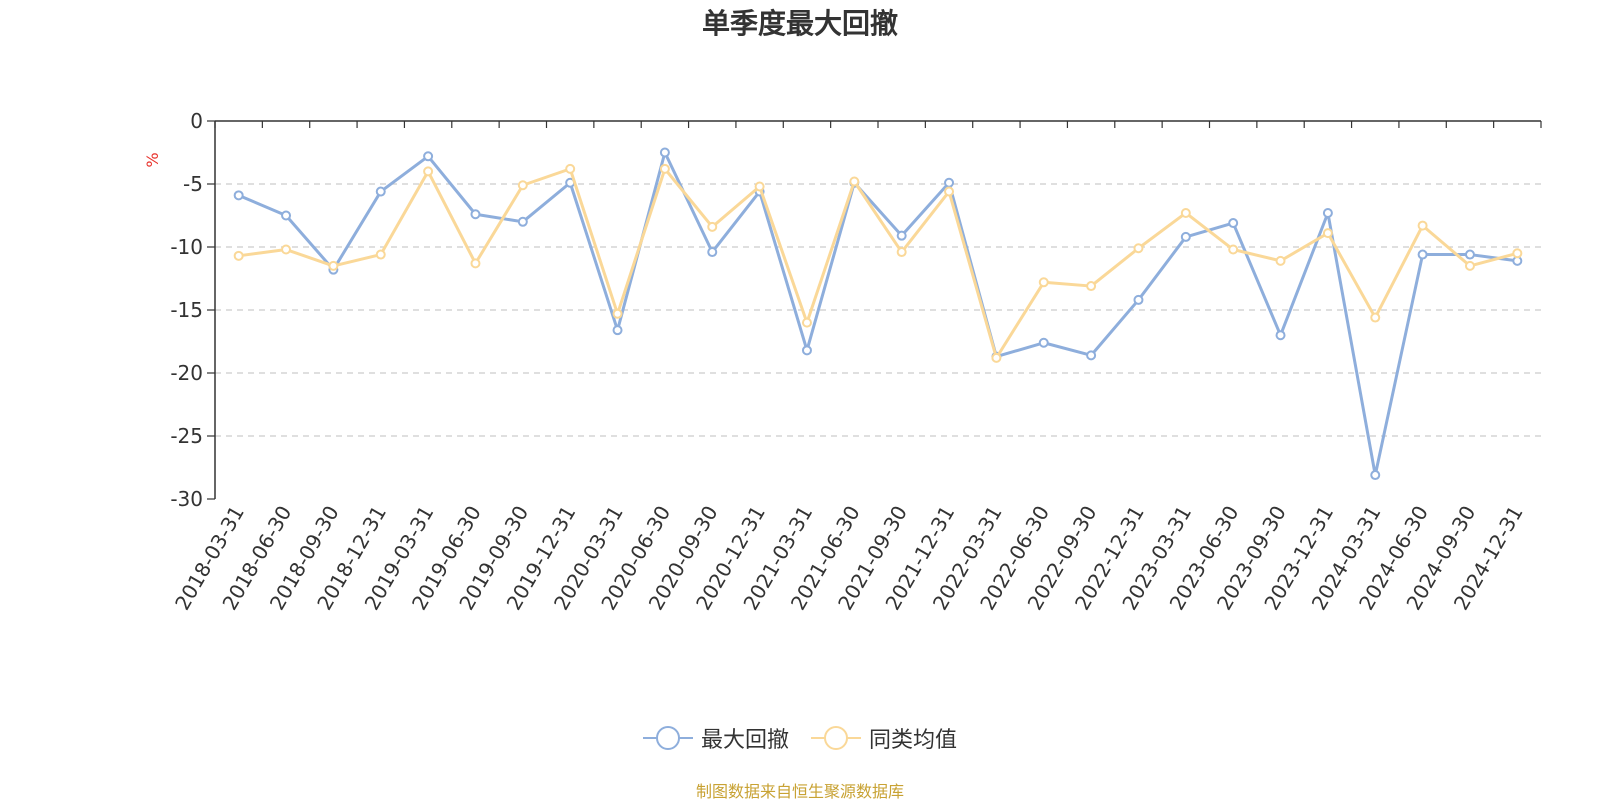  I want to click on legend-marker-max-drawdown, so click(667, 738).